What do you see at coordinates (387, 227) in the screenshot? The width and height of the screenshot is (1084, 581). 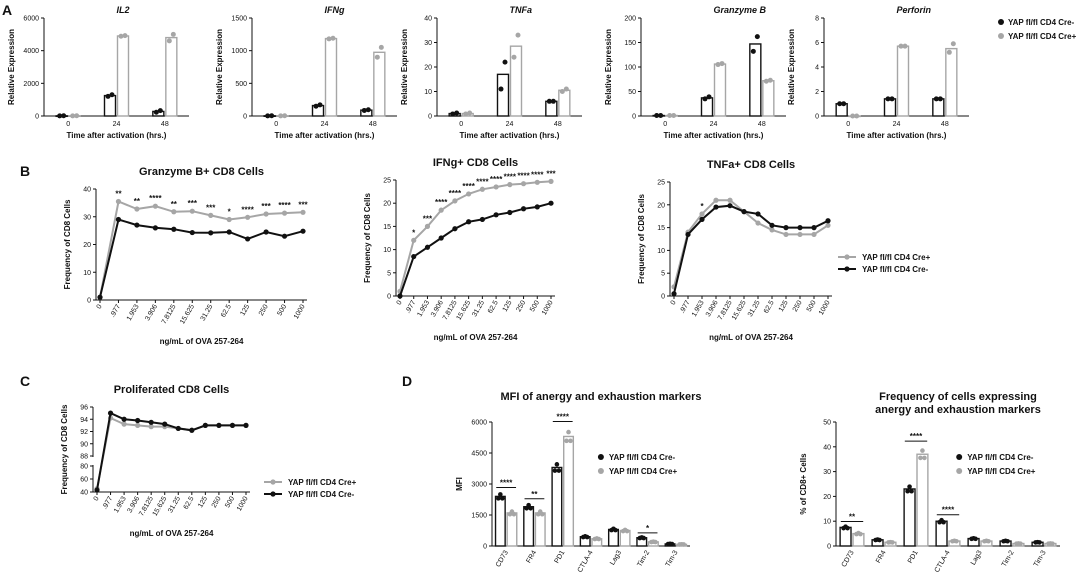 I see `y-tick-label: 15` at bounding box center [387, 227].